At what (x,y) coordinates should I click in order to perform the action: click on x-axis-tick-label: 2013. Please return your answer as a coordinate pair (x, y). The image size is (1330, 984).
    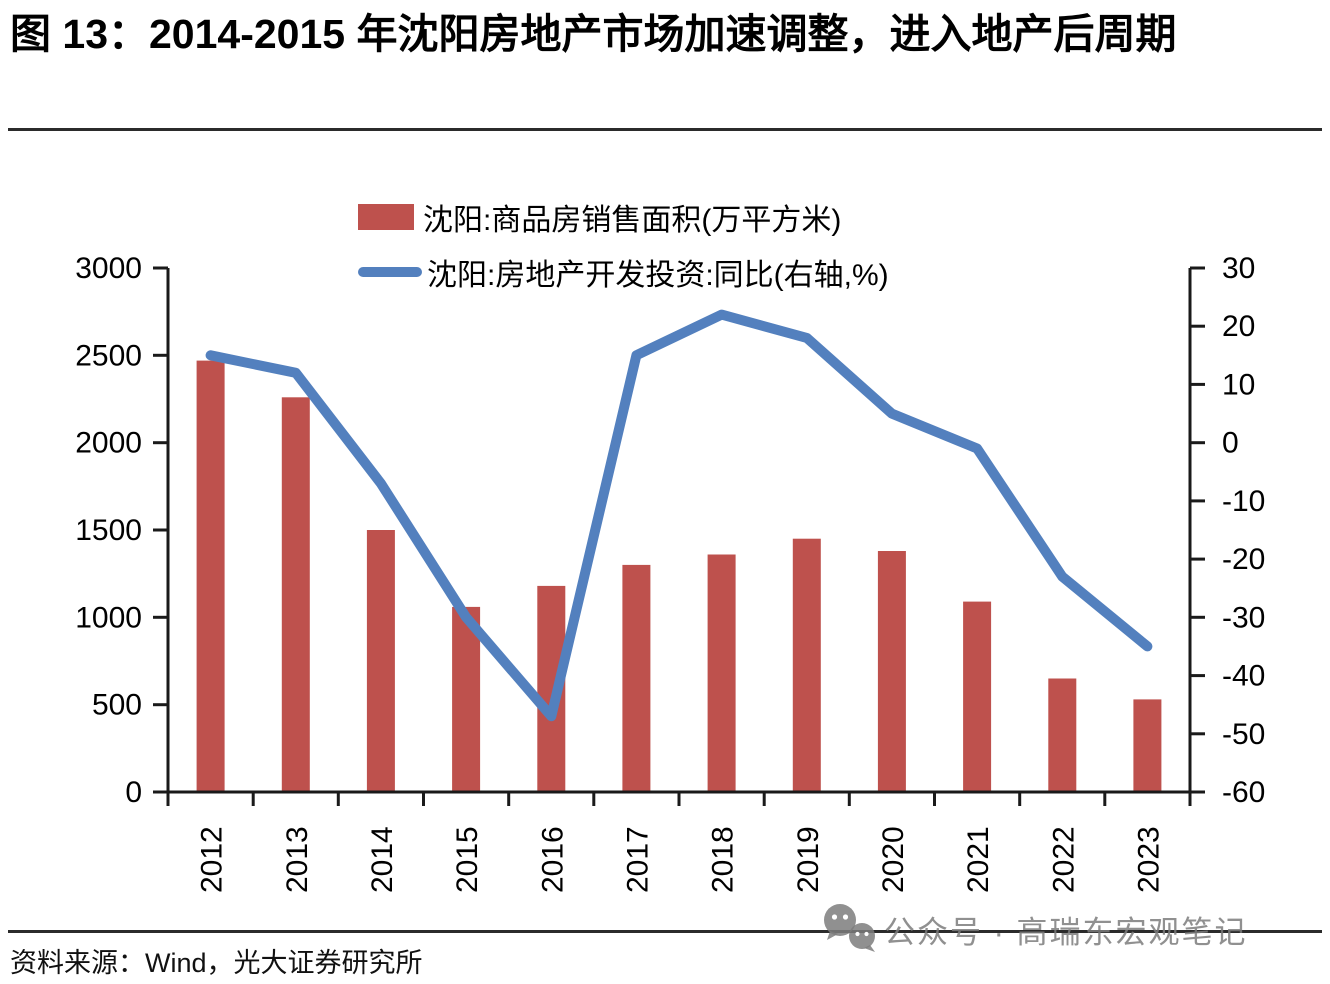
    Looking at the image, I should click on (297, 859).